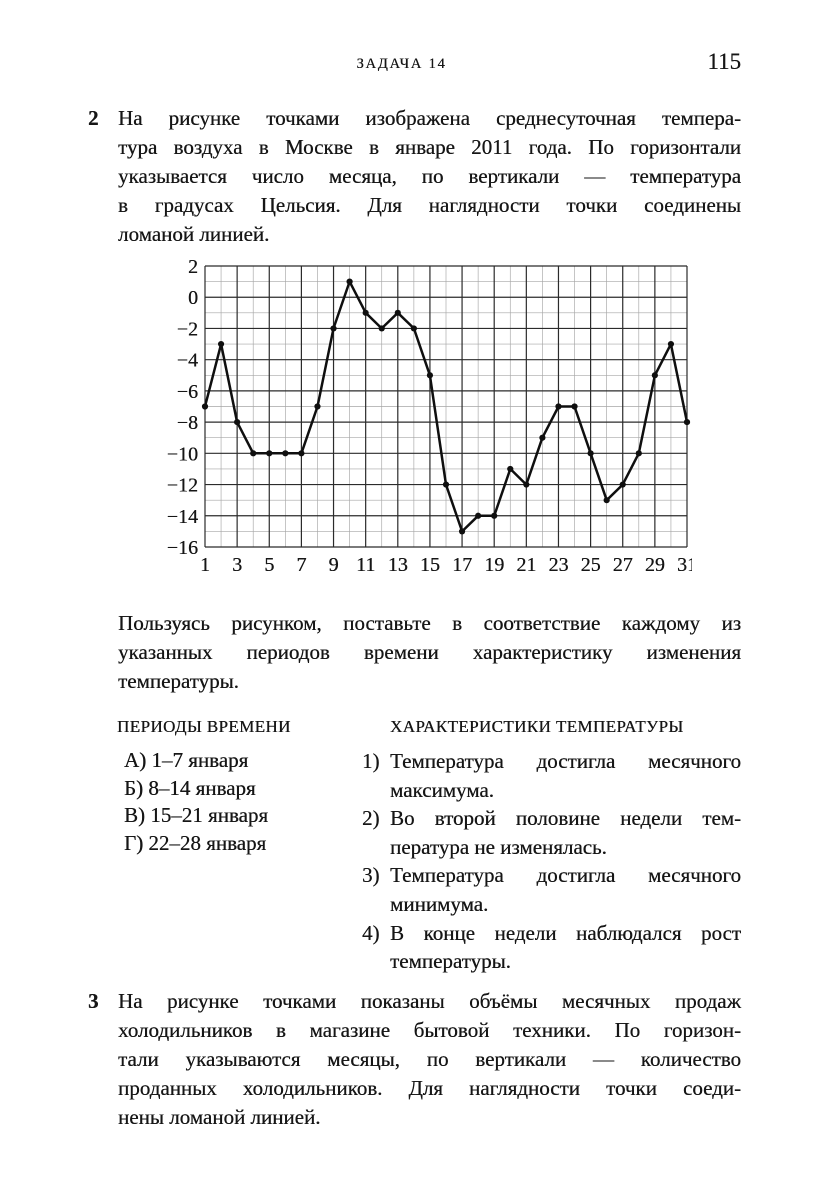 The width and height of the screenshot is (827, 1197). Describe the element at coordinates (365, 565) in the screenshot. I see `svg-text: 11` at that location.